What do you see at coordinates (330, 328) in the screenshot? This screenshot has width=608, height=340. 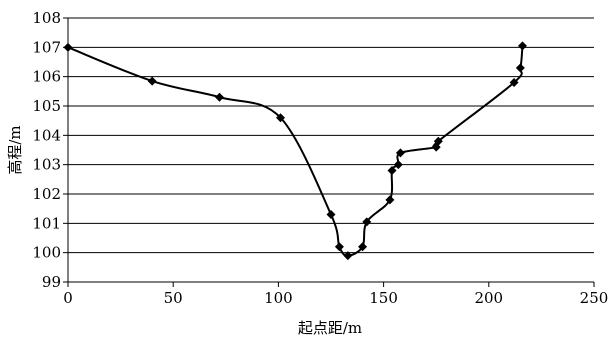 I see `x-axis-title: 起点距/m` at bounding box center [330, 328].